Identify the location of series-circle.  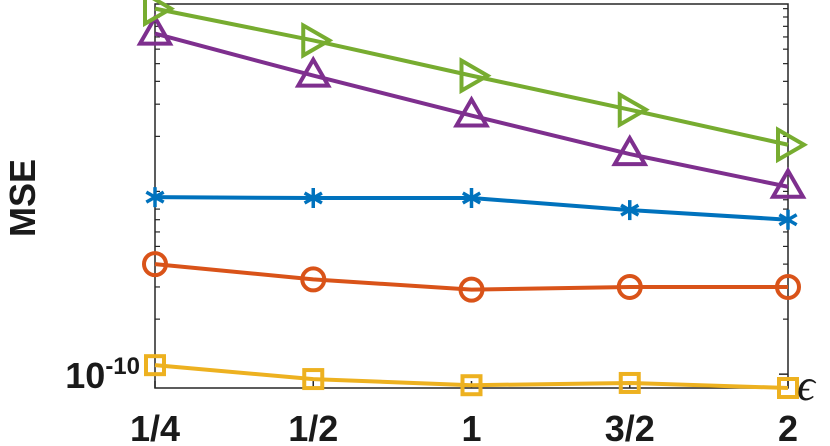
(471, 277).